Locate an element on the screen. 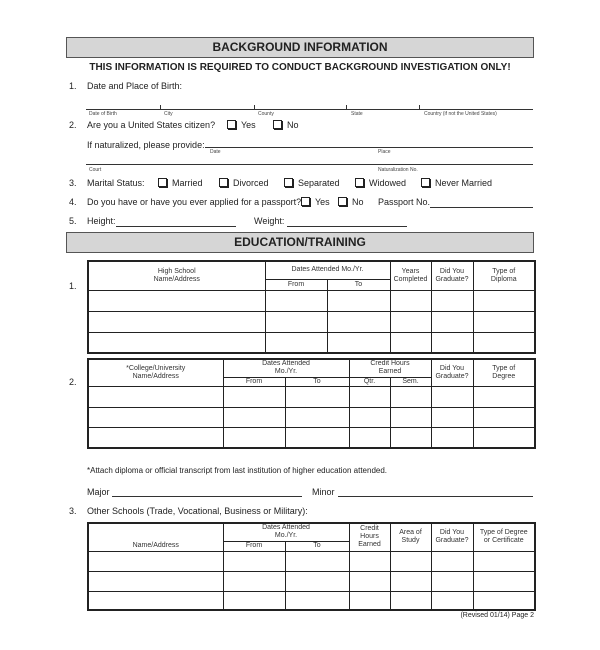 This screenshot has width=600, height=650. weight-label: Weight: is located at coordinates (269, 221).